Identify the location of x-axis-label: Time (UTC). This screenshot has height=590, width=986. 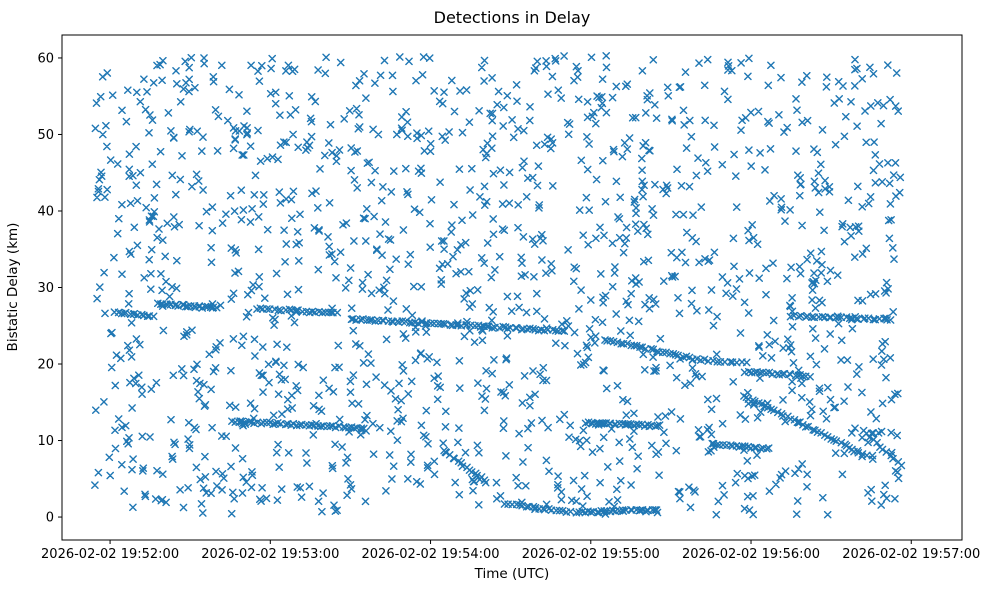
(512, 574).